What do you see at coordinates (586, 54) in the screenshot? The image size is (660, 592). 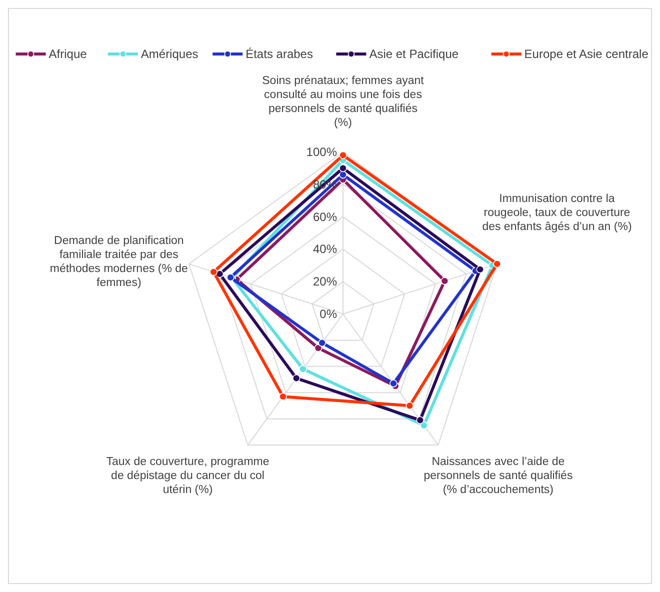 I see `legend-label: Europe et Asie centrale` at bounding box center [586, 54].